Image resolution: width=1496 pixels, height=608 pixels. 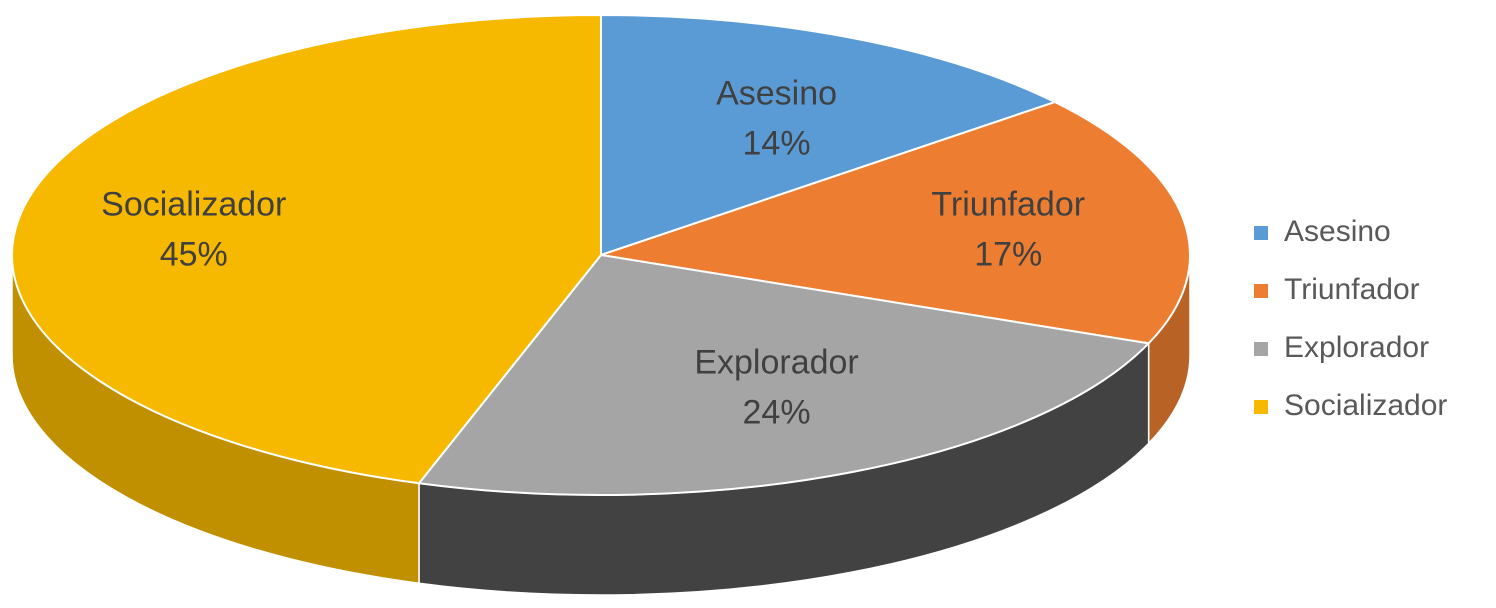 I want to click on slice-value: 17%, so click(x=1008, y=255).